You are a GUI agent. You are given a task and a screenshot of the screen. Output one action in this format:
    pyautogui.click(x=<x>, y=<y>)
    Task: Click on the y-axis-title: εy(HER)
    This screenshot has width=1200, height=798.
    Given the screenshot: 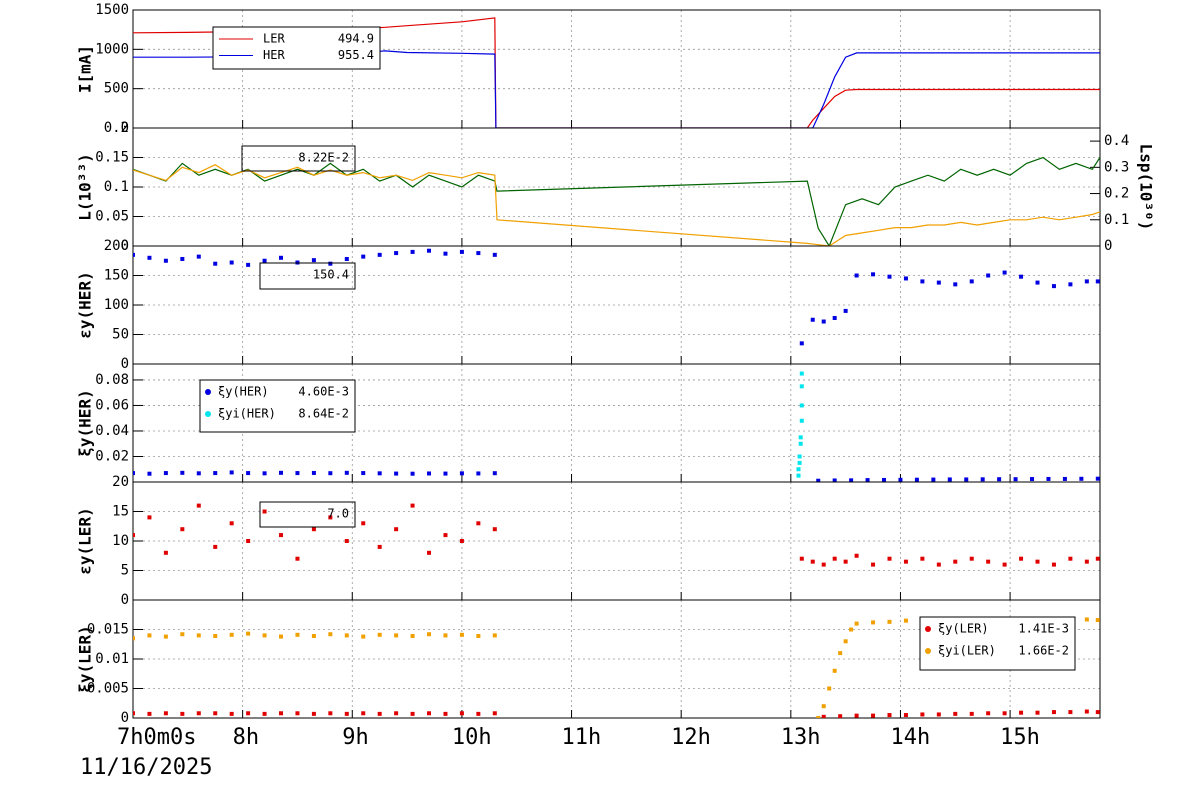 What is the action you would take?
    pyautogui.click(x=85, y=304)
    